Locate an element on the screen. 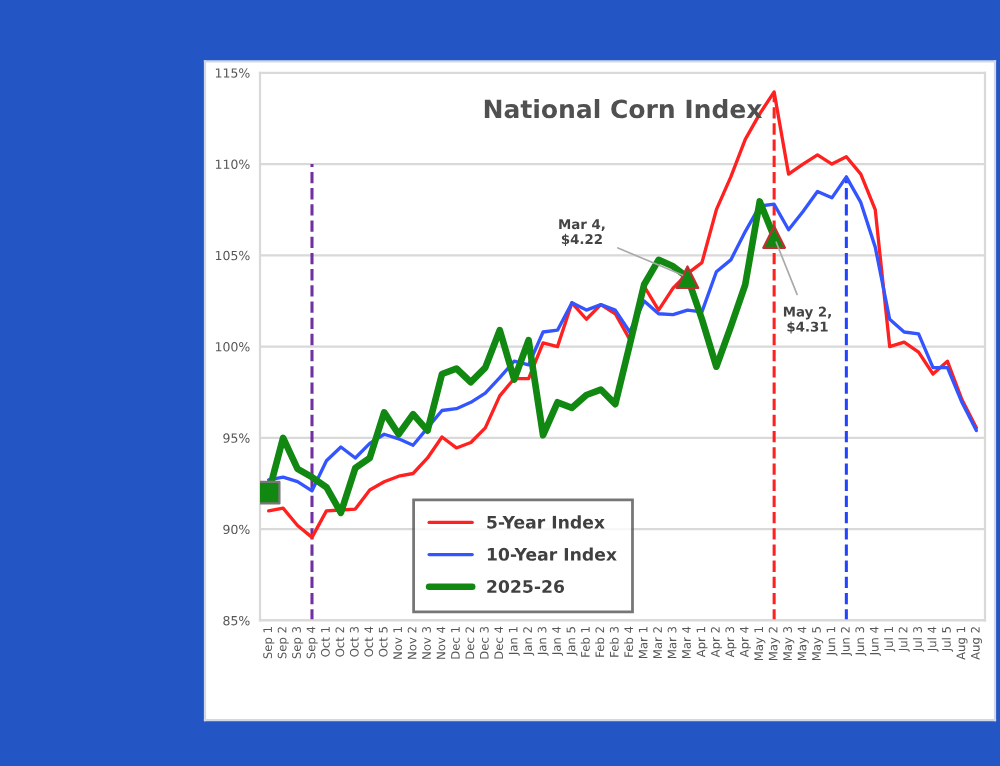 Image resolution: width=1000 pixels, height=766 pixels. legend-label: 10-Year Index is located at coordinates (552, 554).